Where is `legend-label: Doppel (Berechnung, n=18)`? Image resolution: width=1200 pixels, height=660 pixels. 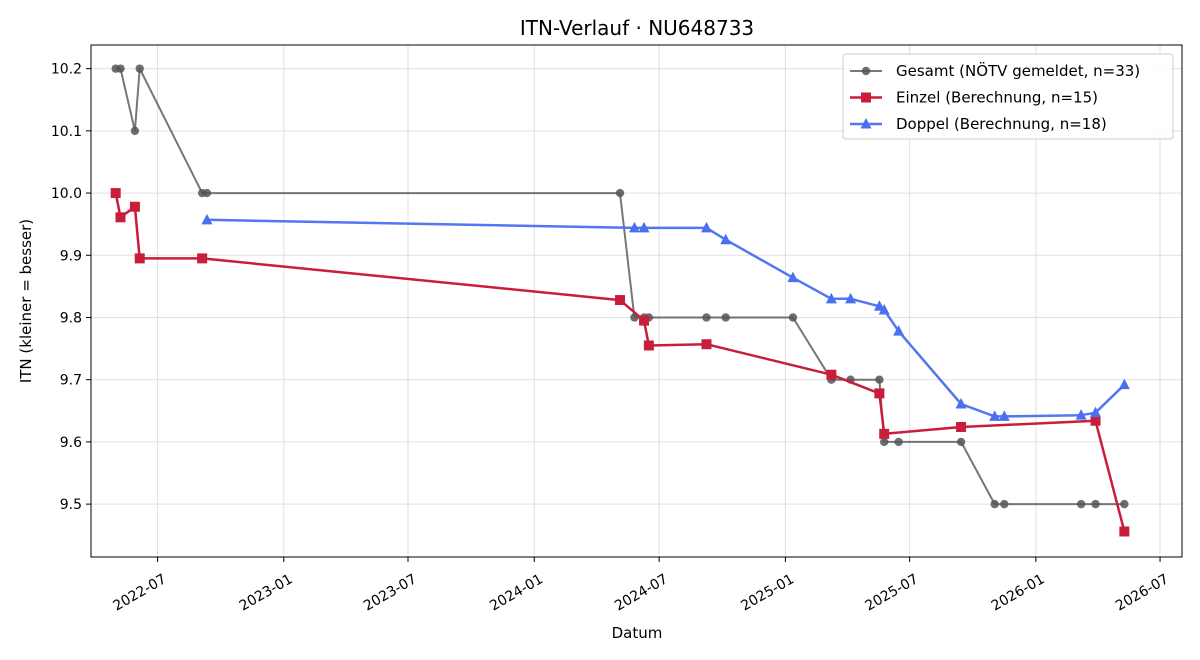
legend-label: Doppel (Berechnung, n=18) is located at coordinates (1001, 124).